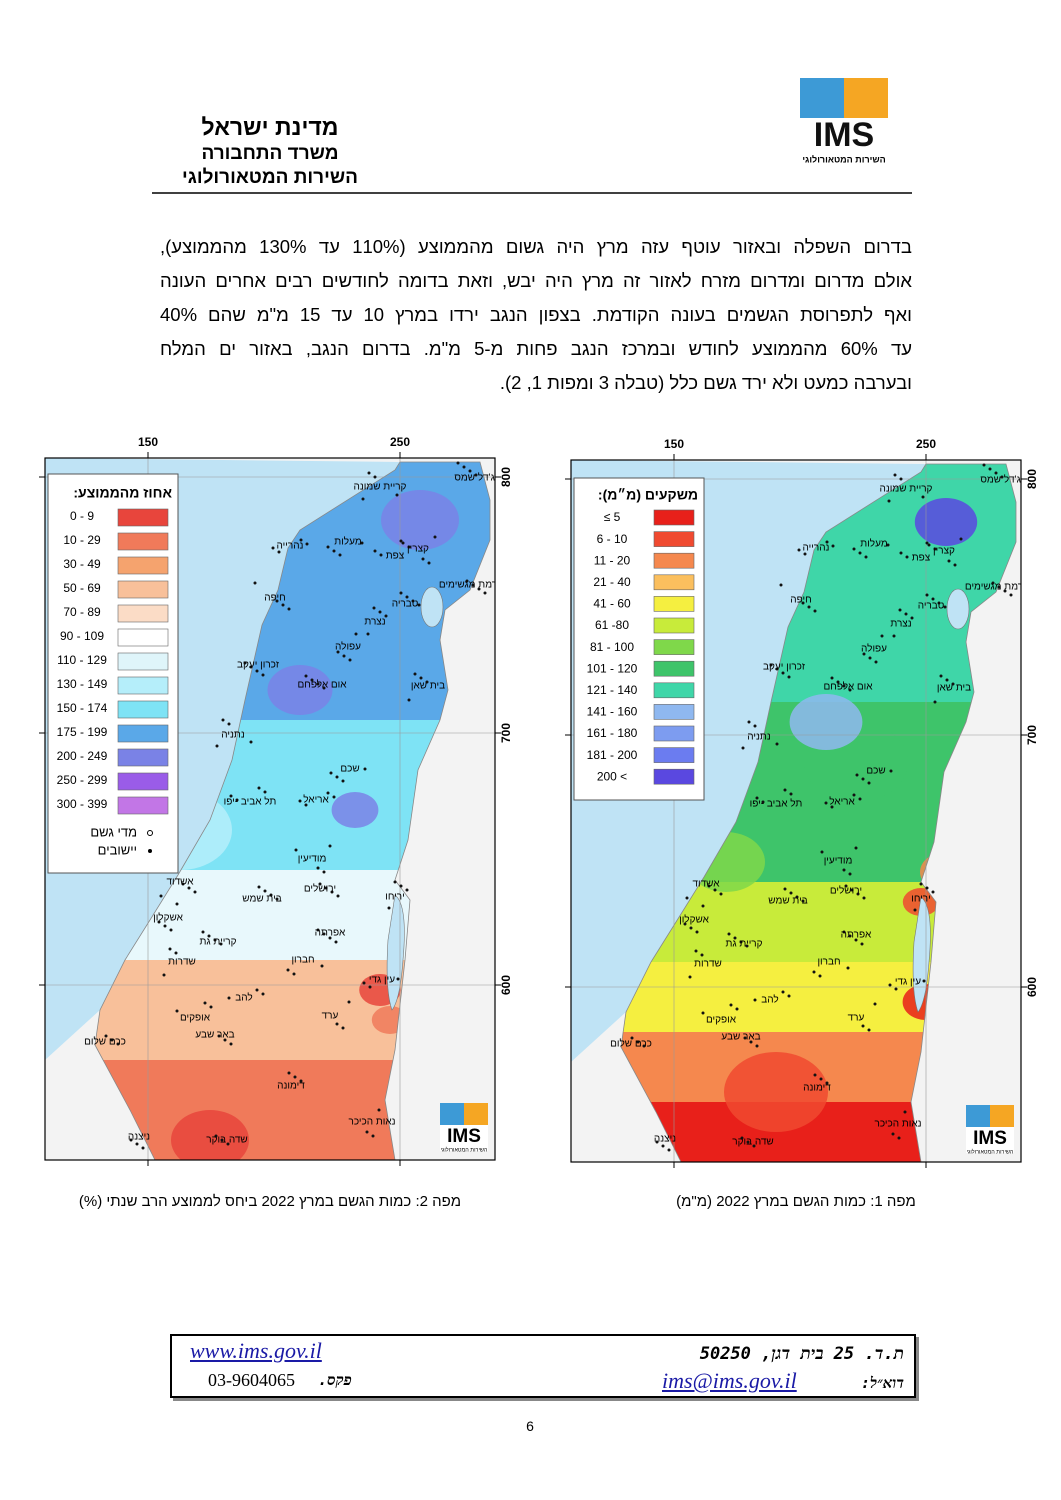  What do you see at coordinates (787, 901) in the screenshot?
I see `place-name: בית שמש` at bounding box center [787, 901].